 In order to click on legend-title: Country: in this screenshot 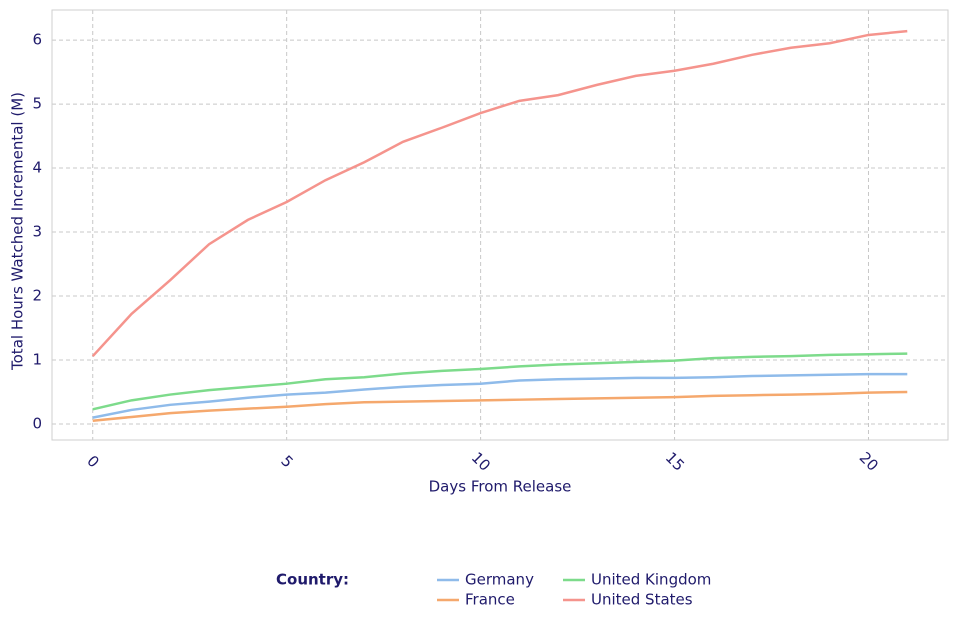, I will do `click(312, 580)`.